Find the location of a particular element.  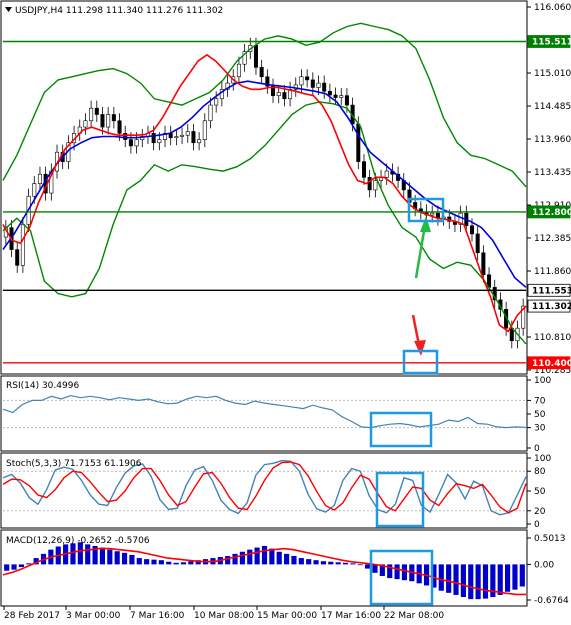

rsi-title: RSI(14) 30.4996 is located at coordinates (42, 386).